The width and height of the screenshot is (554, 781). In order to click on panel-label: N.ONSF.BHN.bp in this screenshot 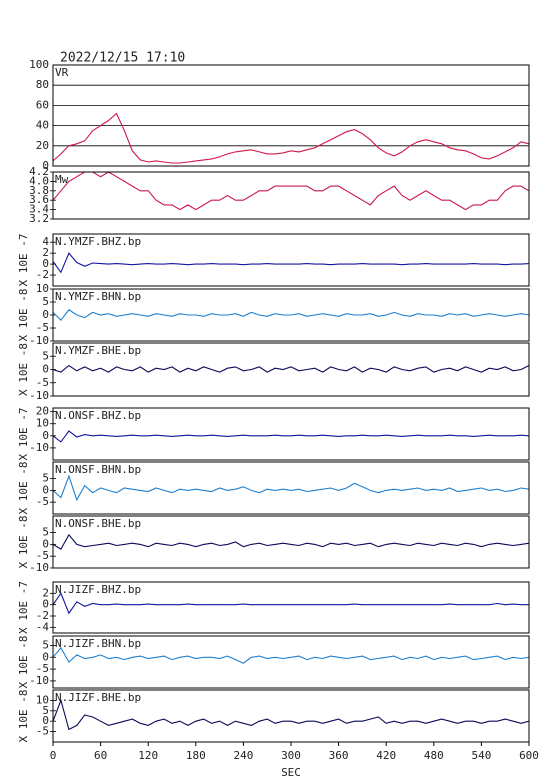, I will do `click(98, 469)`.